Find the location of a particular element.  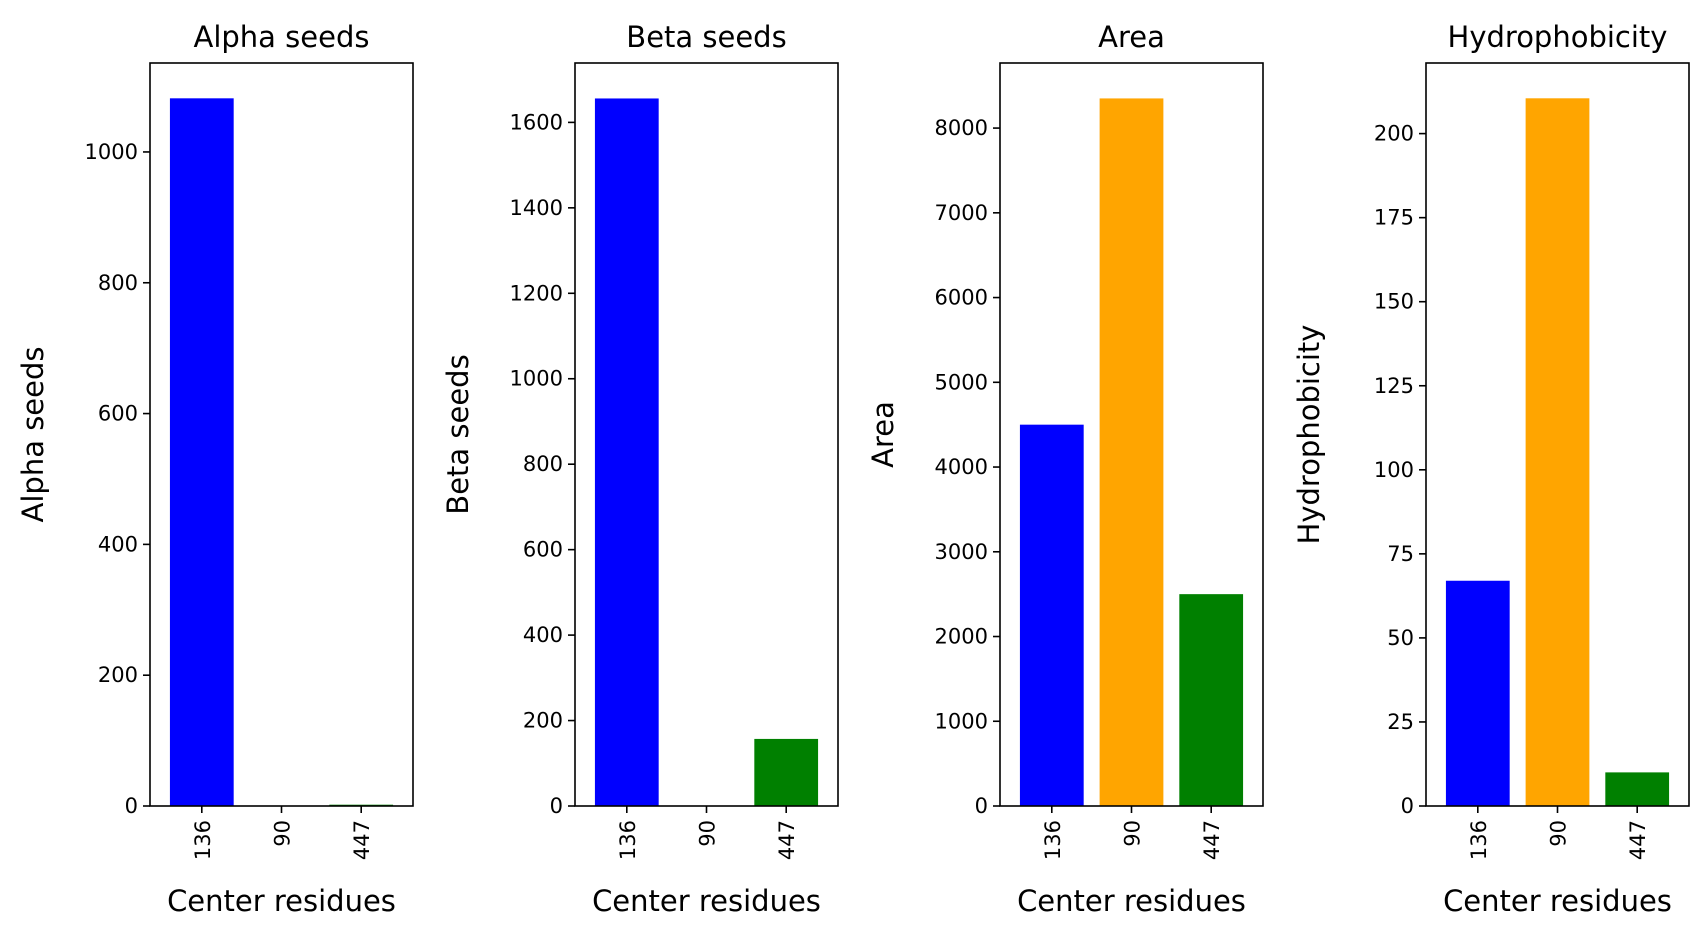

y-axis-label: Hydrophobicity is located at coordinates (1309, 435).